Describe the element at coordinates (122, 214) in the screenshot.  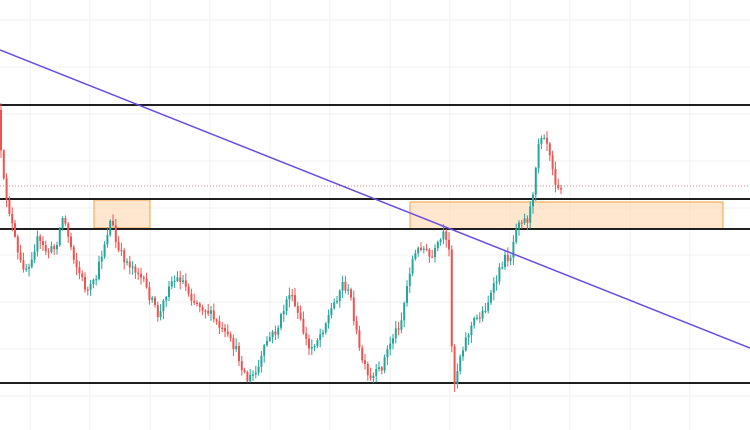
I see `zone-rect` at that location.